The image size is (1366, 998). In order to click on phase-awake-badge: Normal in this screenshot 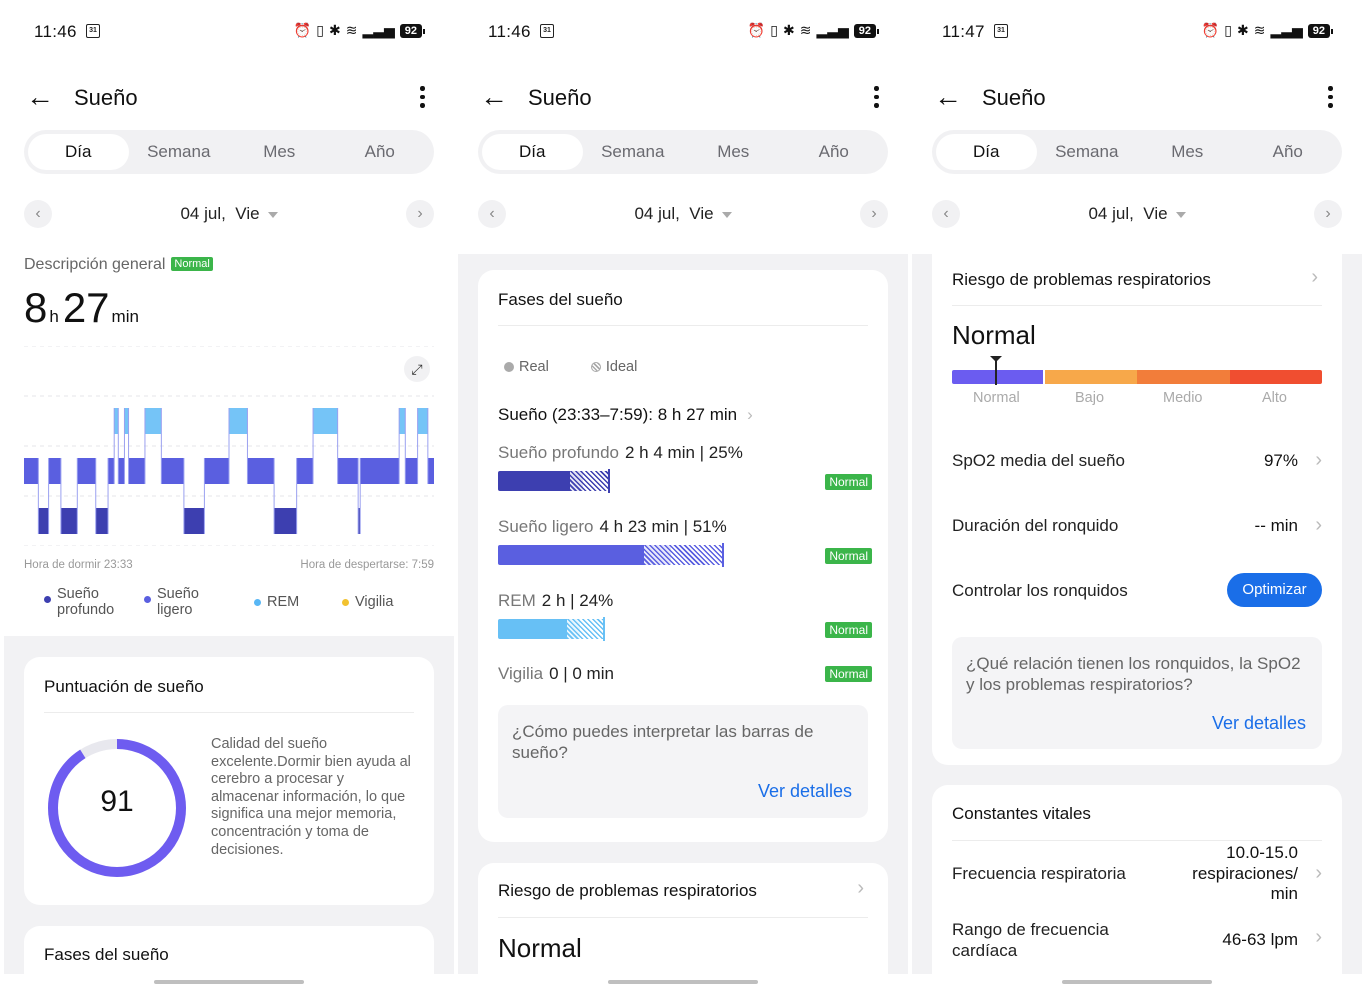, I will do `click(848, 674)`.